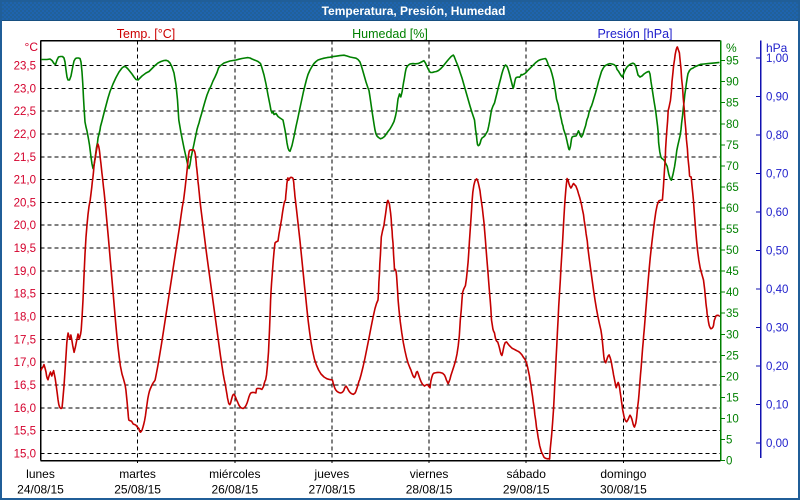 The image size is (800, 500). Describe the element at coordinates (777, 290) in the screenshot. I see `svg-text: 0,40` at that location.